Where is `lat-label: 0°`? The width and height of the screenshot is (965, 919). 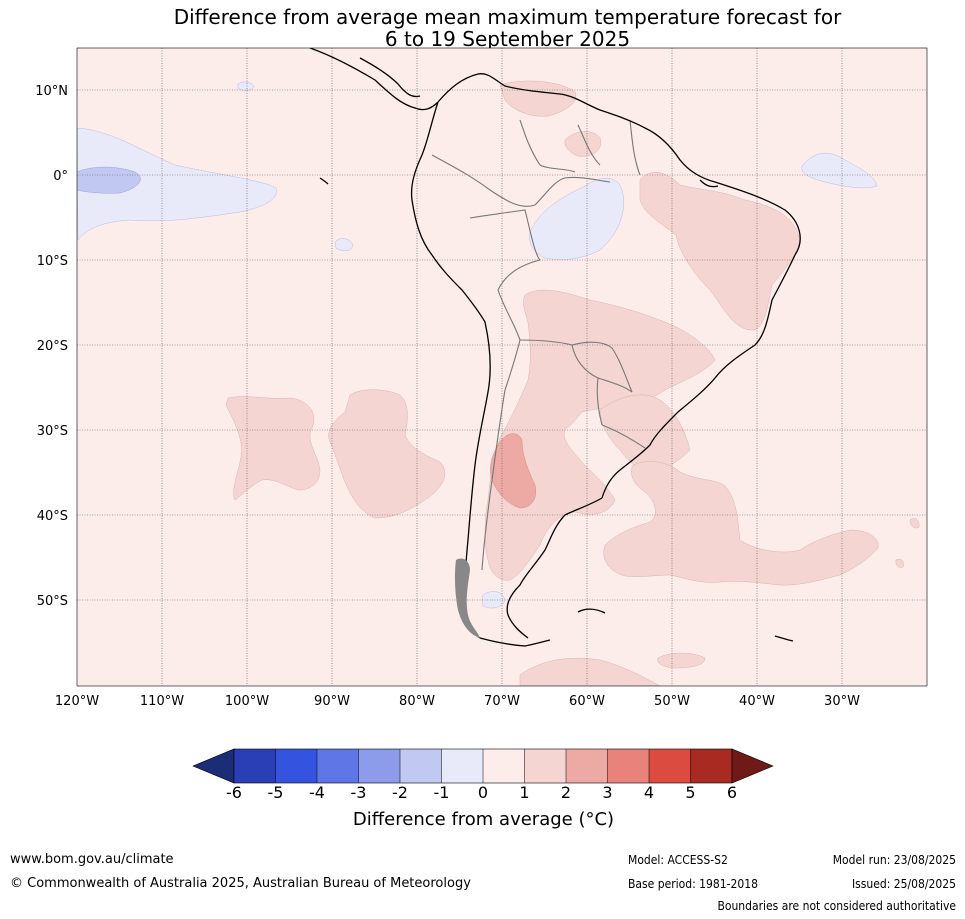 lat-label: 0° is located at coordinates (60, 176).